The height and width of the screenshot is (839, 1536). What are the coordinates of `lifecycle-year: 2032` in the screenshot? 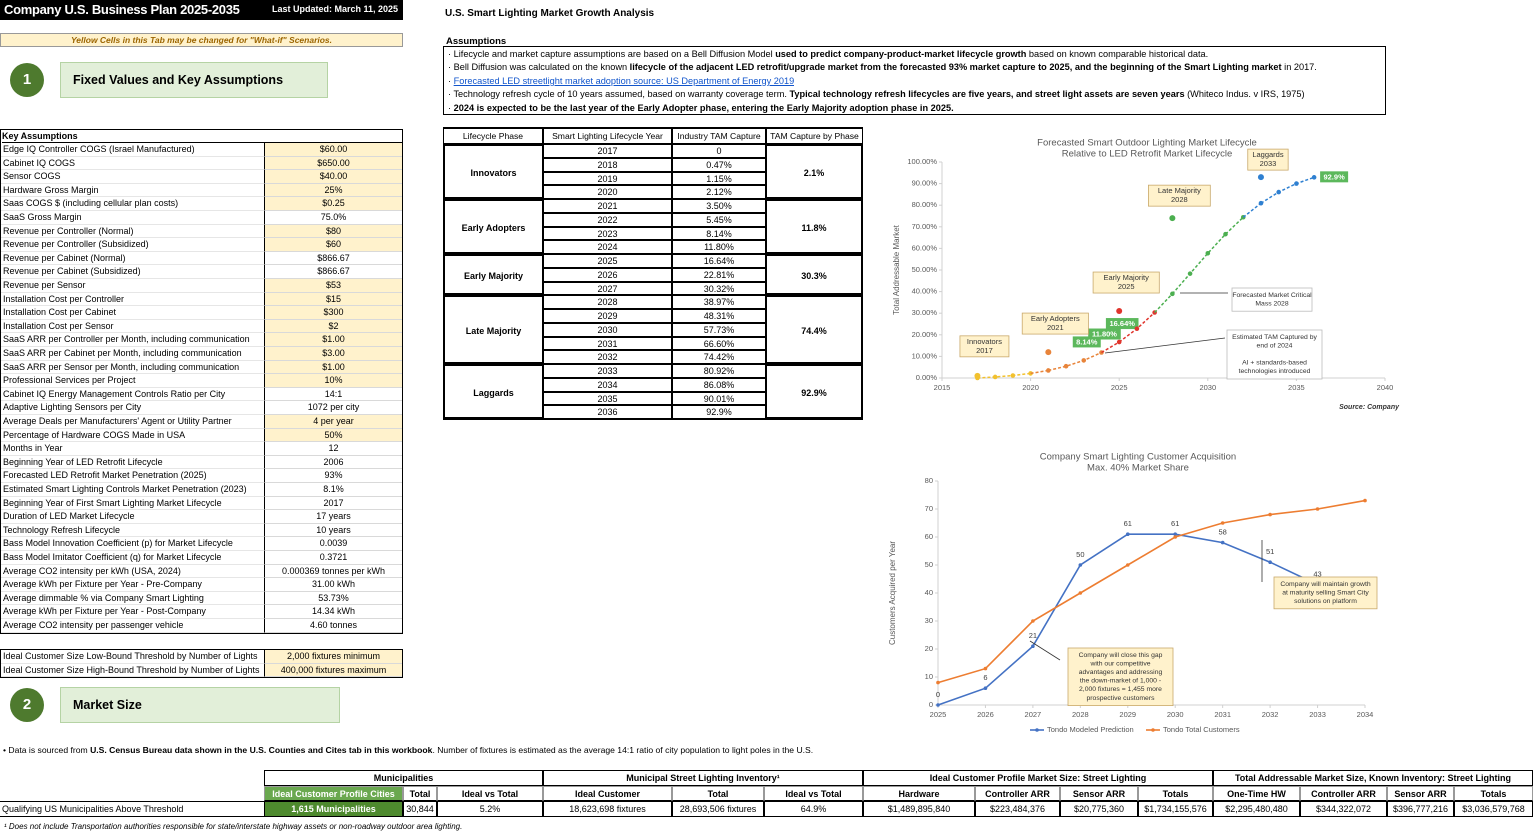 It's located at (607, 357).